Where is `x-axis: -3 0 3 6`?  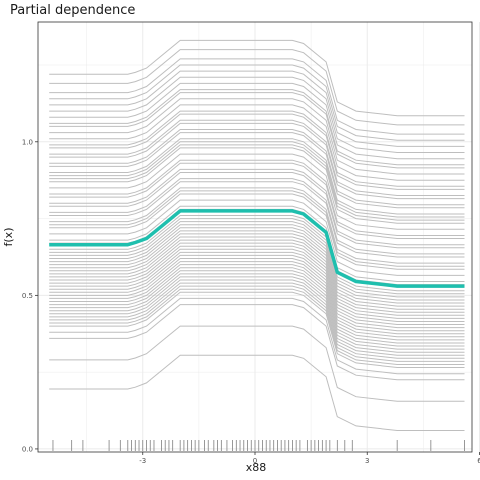 x-axis: -3 0 3 6 is located at coordinates (309, 458).